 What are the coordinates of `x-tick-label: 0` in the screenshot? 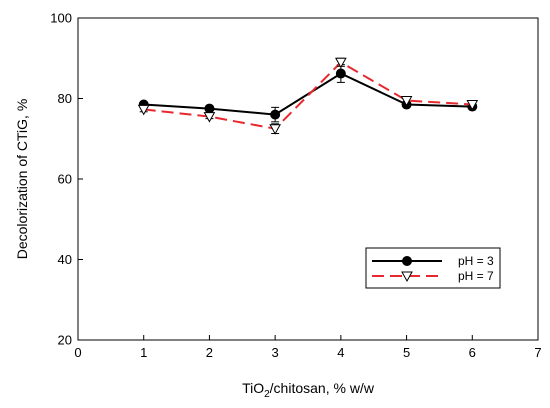 It's located at (77, 352).